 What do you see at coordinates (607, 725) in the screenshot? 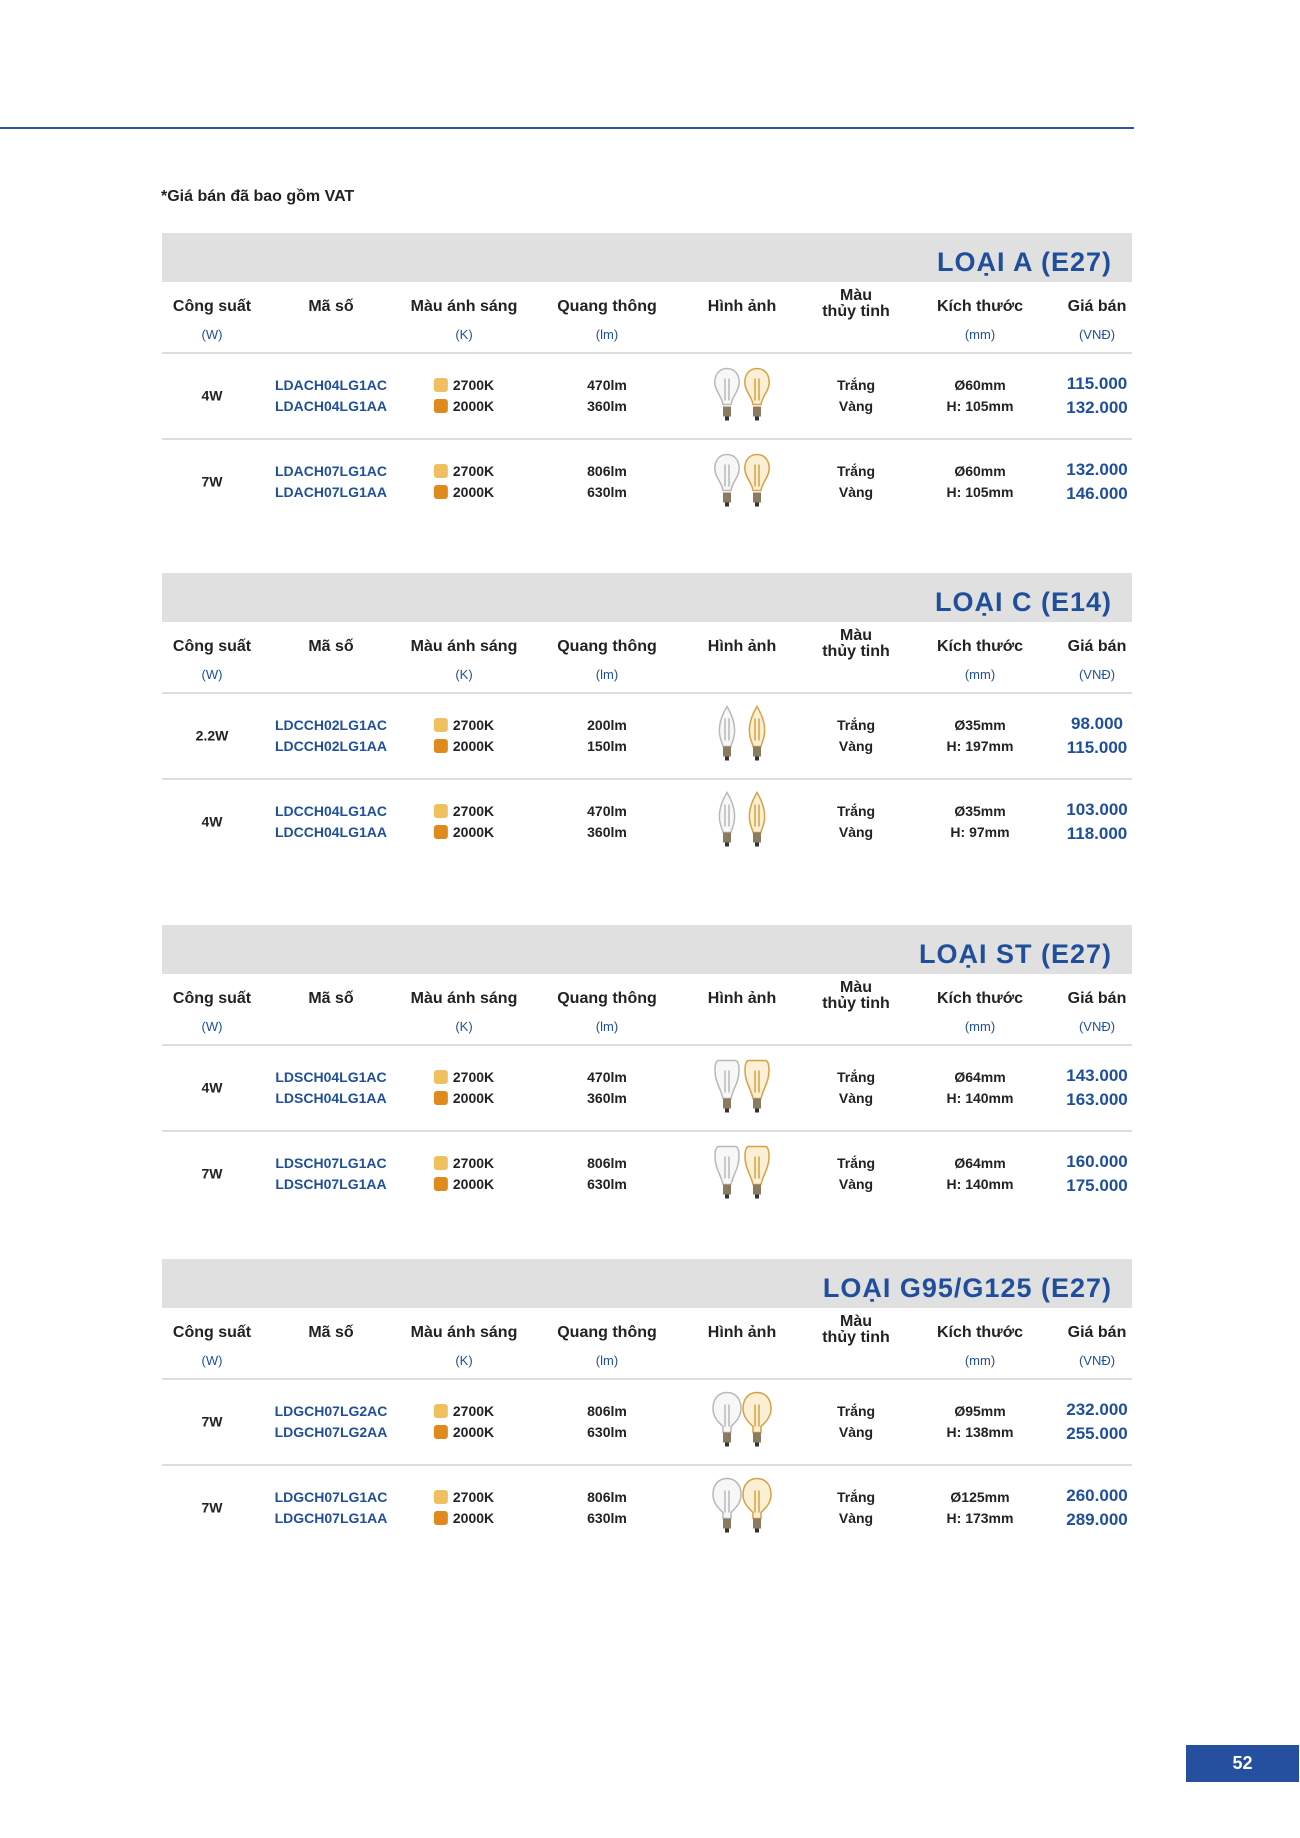
I see `lumen: 200lm` at bounding box center [607, 725].